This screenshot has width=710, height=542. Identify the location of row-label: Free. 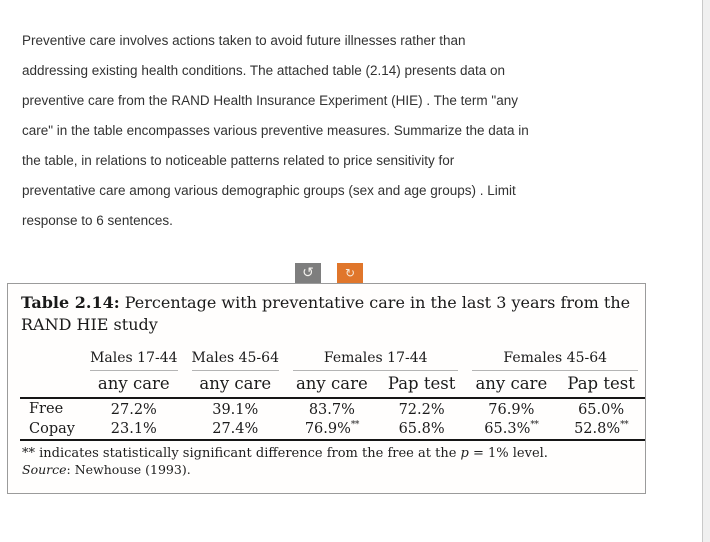
(46, 408).